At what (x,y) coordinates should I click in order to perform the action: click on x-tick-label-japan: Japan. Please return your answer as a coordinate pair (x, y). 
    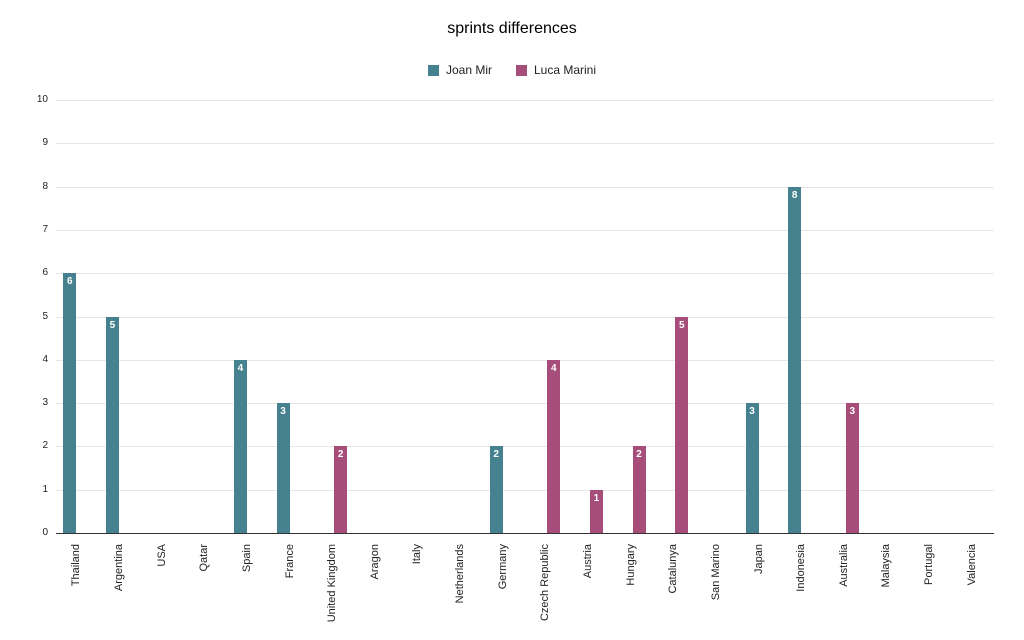
    Looking at the image, I should click on (758, 559).